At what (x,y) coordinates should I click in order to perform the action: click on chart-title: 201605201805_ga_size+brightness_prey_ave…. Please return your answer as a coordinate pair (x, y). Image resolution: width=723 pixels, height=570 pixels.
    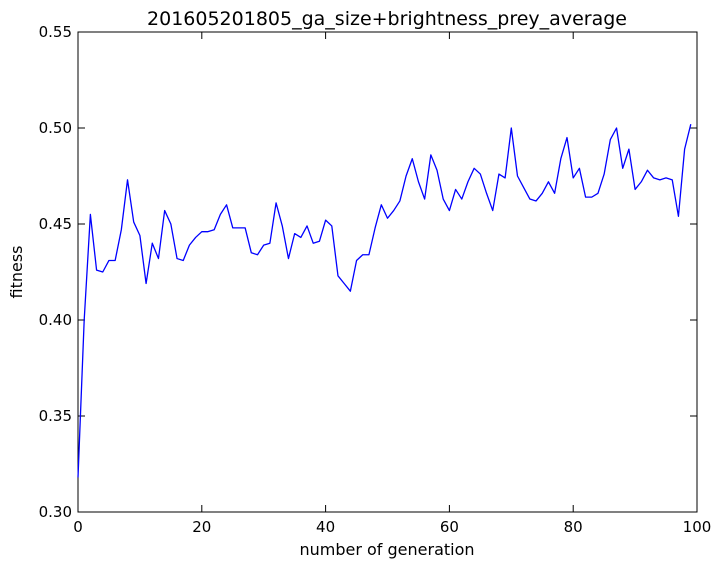
    Looking at the image, I should click on (387, 19).